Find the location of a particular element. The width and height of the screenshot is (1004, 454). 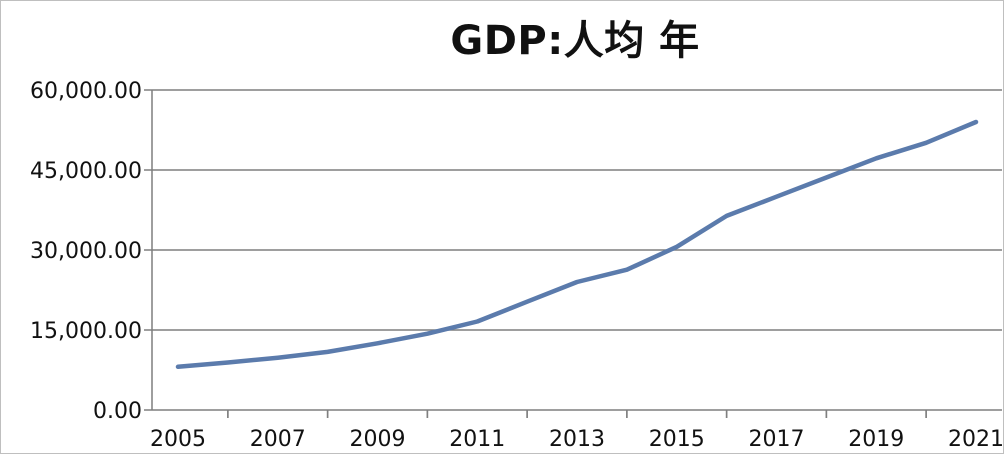

x-tick-label: 2021 is located at coordinates (976, 439).